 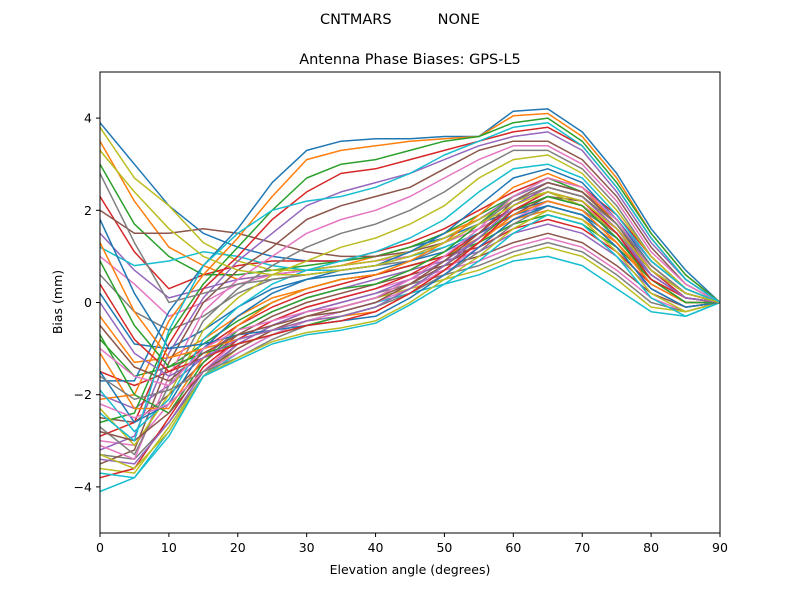 I want to click on x-tick-label: 80, so click(x=651, y=547).